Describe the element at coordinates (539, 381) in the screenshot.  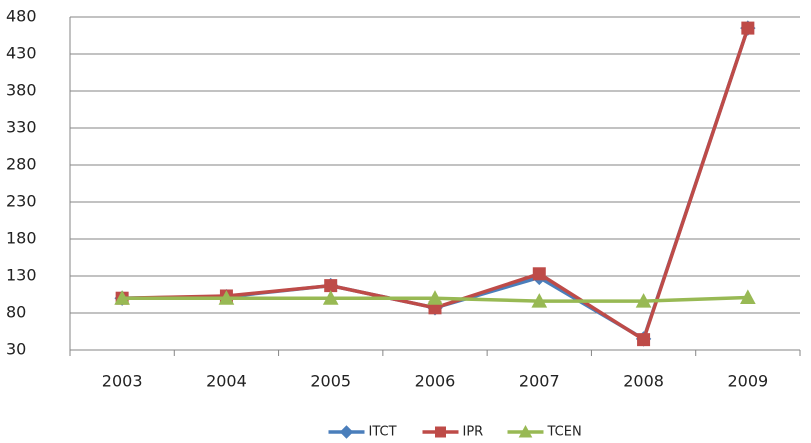
I see `x-tick-label: 2007` at that location.